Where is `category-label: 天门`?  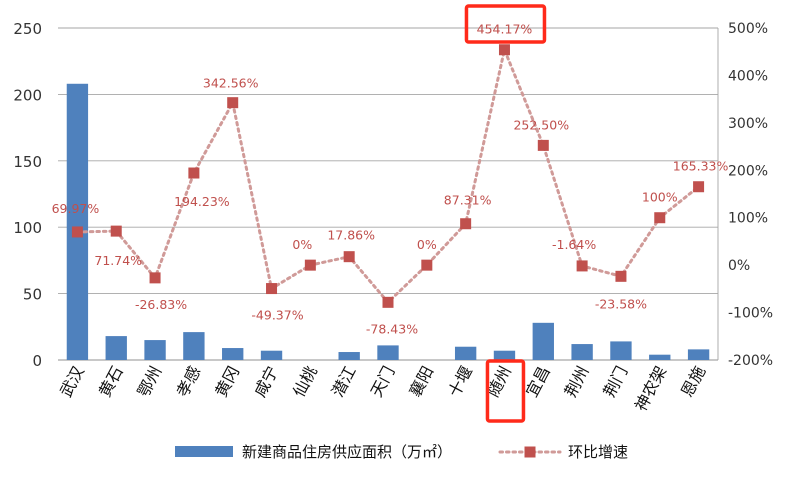 category-label: 天门 is located at coordinates (383, 381).